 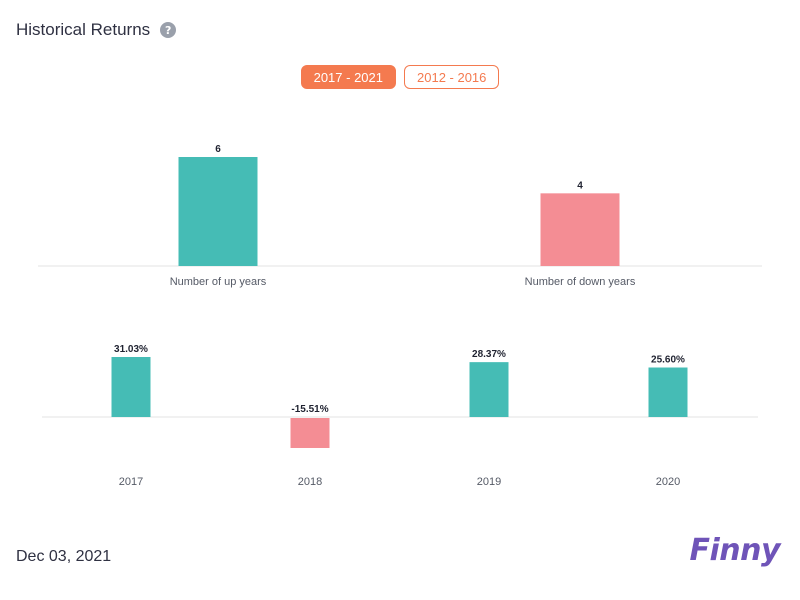 I want to click on period-tabs: 2017 - 2021 2012 - 2016, so click(x=400, y=77).